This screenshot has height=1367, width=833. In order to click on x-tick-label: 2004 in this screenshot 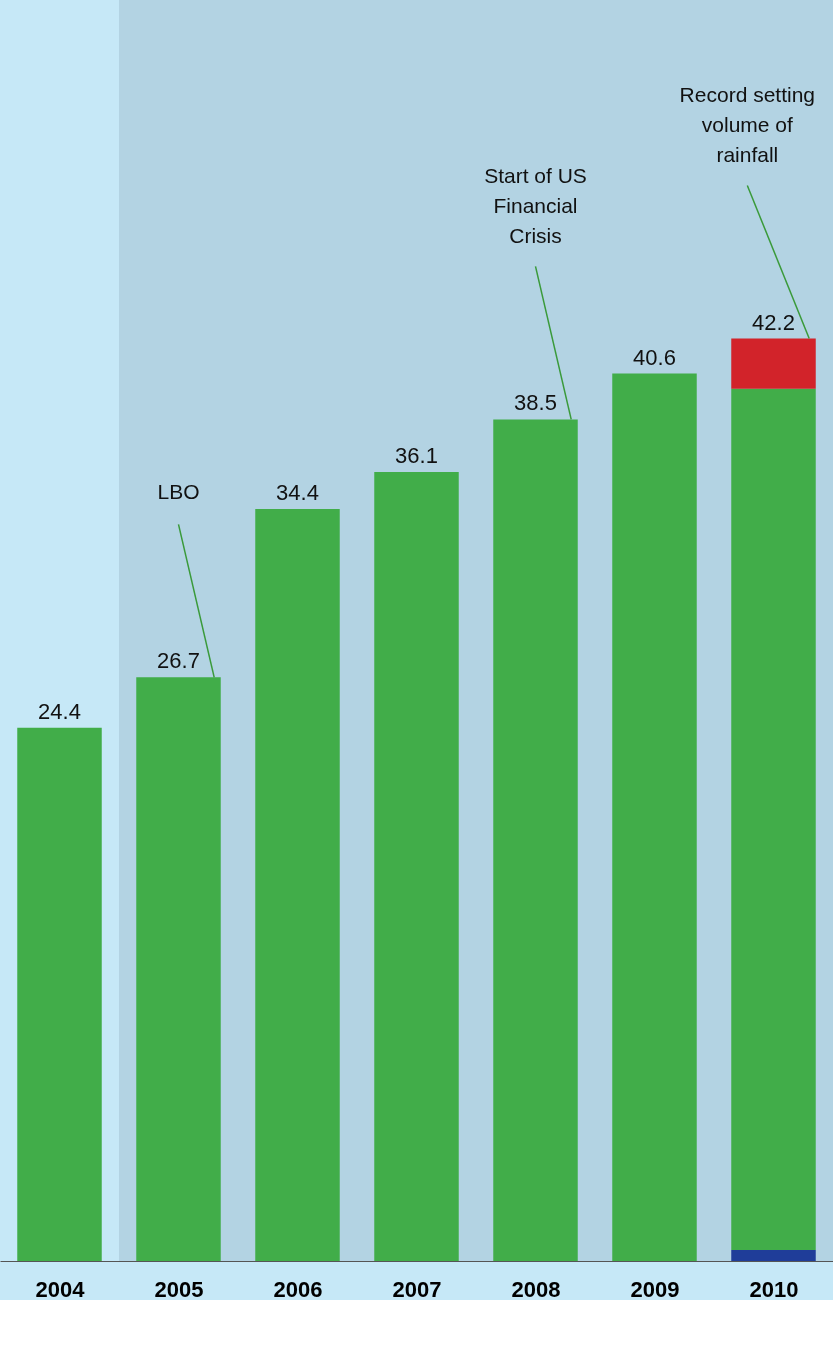, I will do `click(60, 1289)`.